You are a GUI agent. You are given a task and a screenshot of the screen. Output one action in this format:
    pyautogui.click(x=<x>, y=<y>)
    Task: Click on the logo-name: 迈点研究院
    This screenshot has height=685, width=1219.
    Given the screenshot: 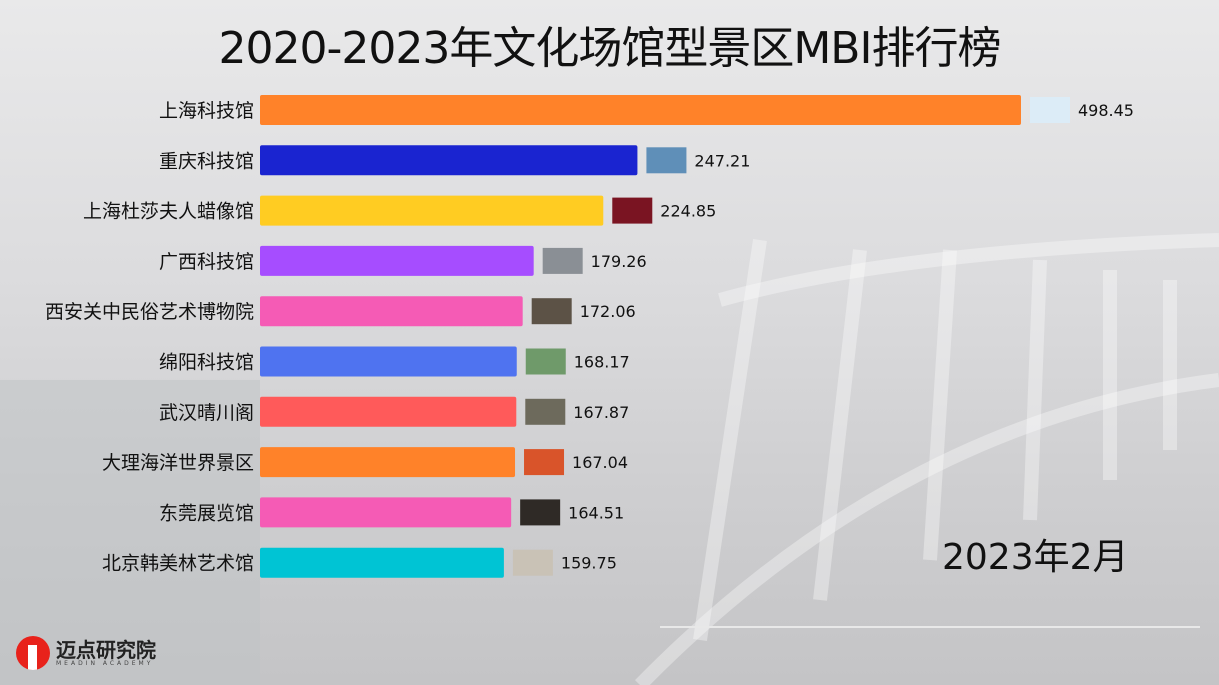 What is the action you would take?
    pyautogui.click(x=106, y=649)
    